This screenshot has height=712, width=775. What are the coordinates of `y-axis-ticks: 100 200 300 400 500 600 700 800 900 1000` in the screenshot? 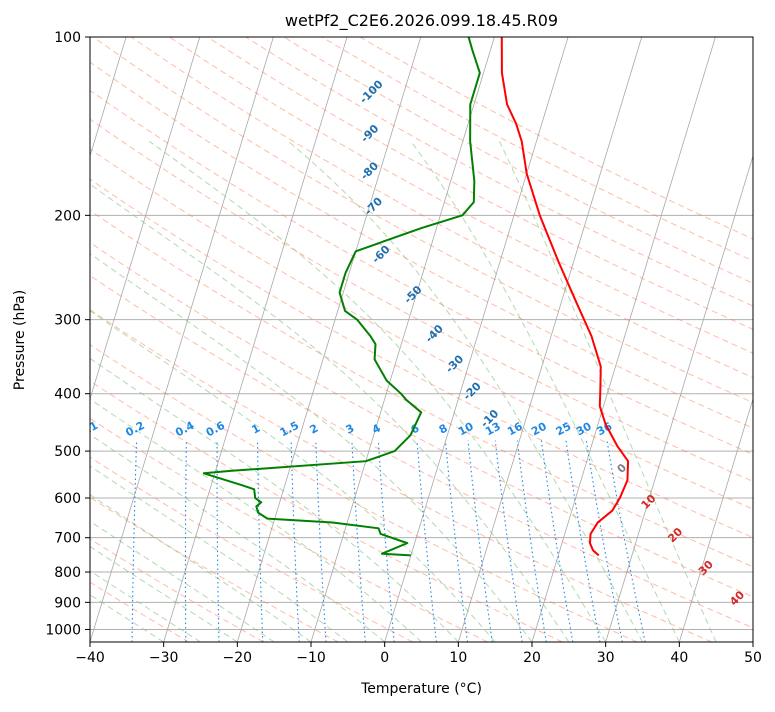 It's located at (67, 334).